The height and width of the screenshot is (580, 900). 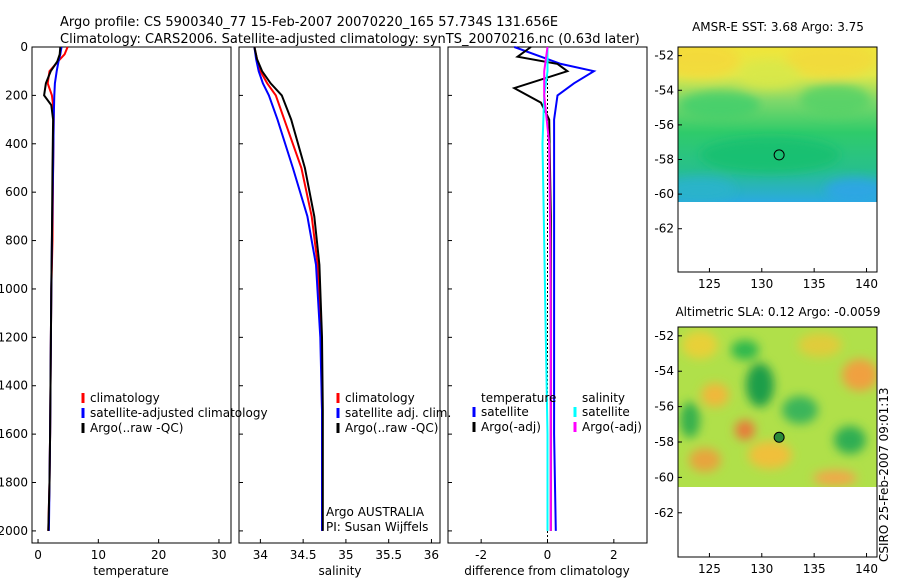 I want to click on m1-ytick-label-3: -58, so click(x=664, y=160).